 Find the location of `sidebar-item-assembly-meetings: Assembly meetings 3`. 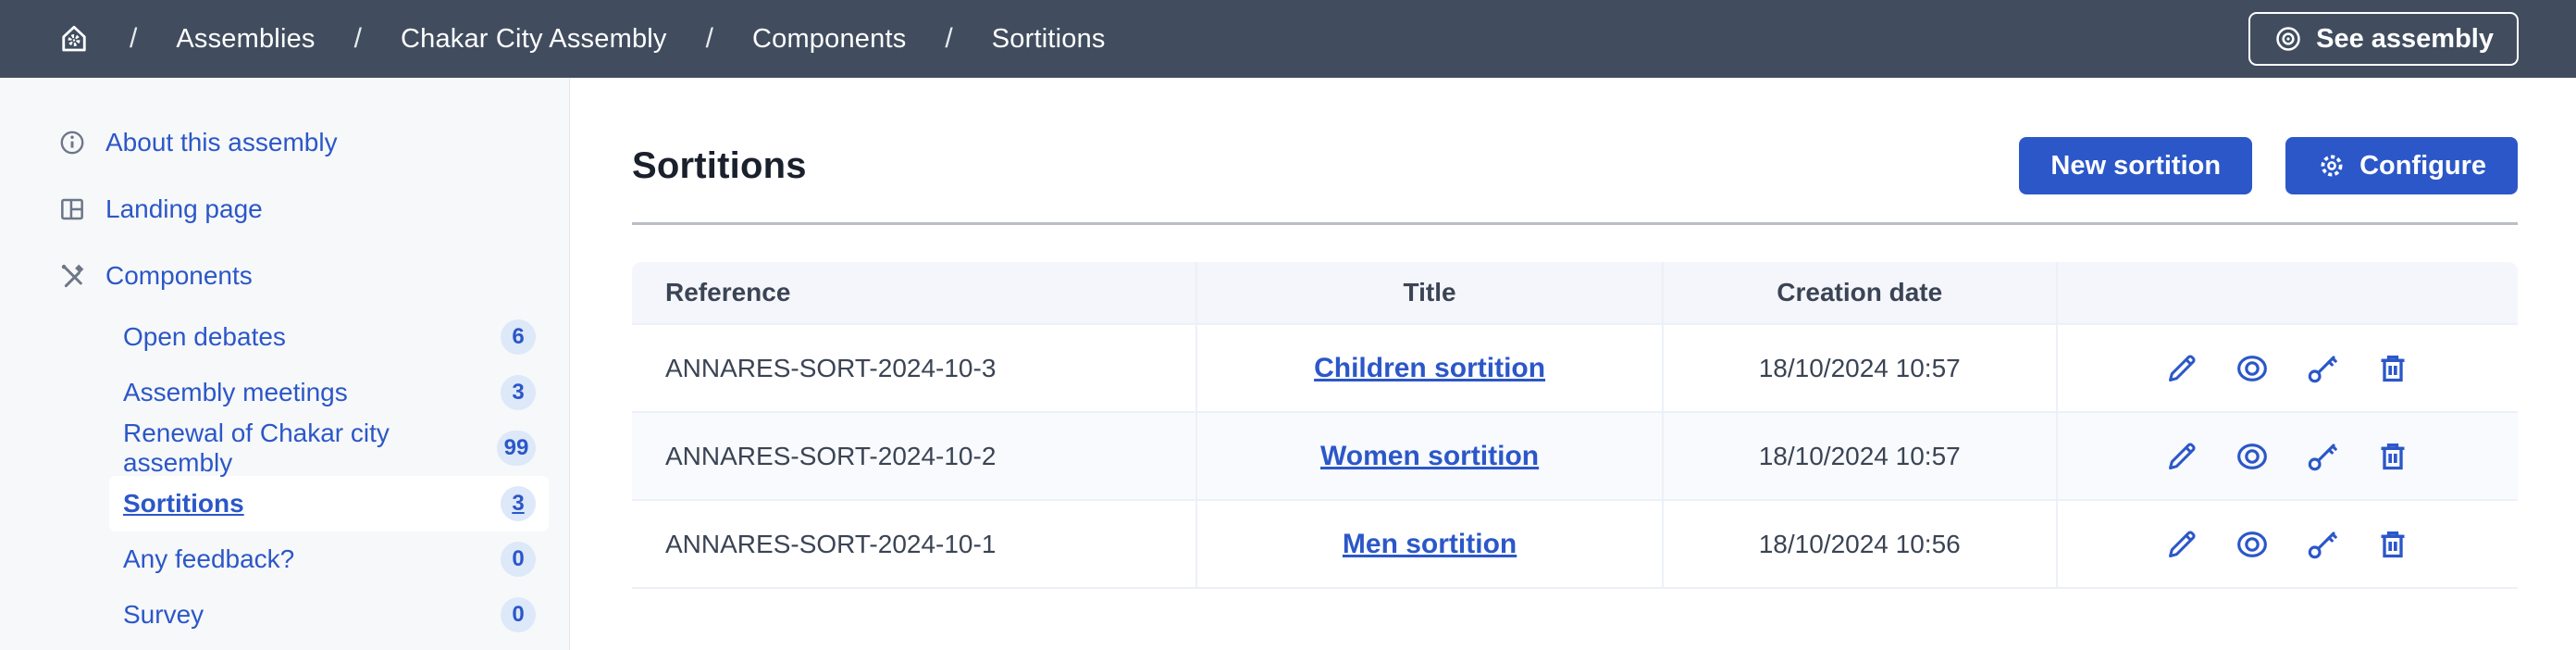

sidebar-item-assembly-meetings: Assembly meetings 3 is located at coordinates (329, 393).